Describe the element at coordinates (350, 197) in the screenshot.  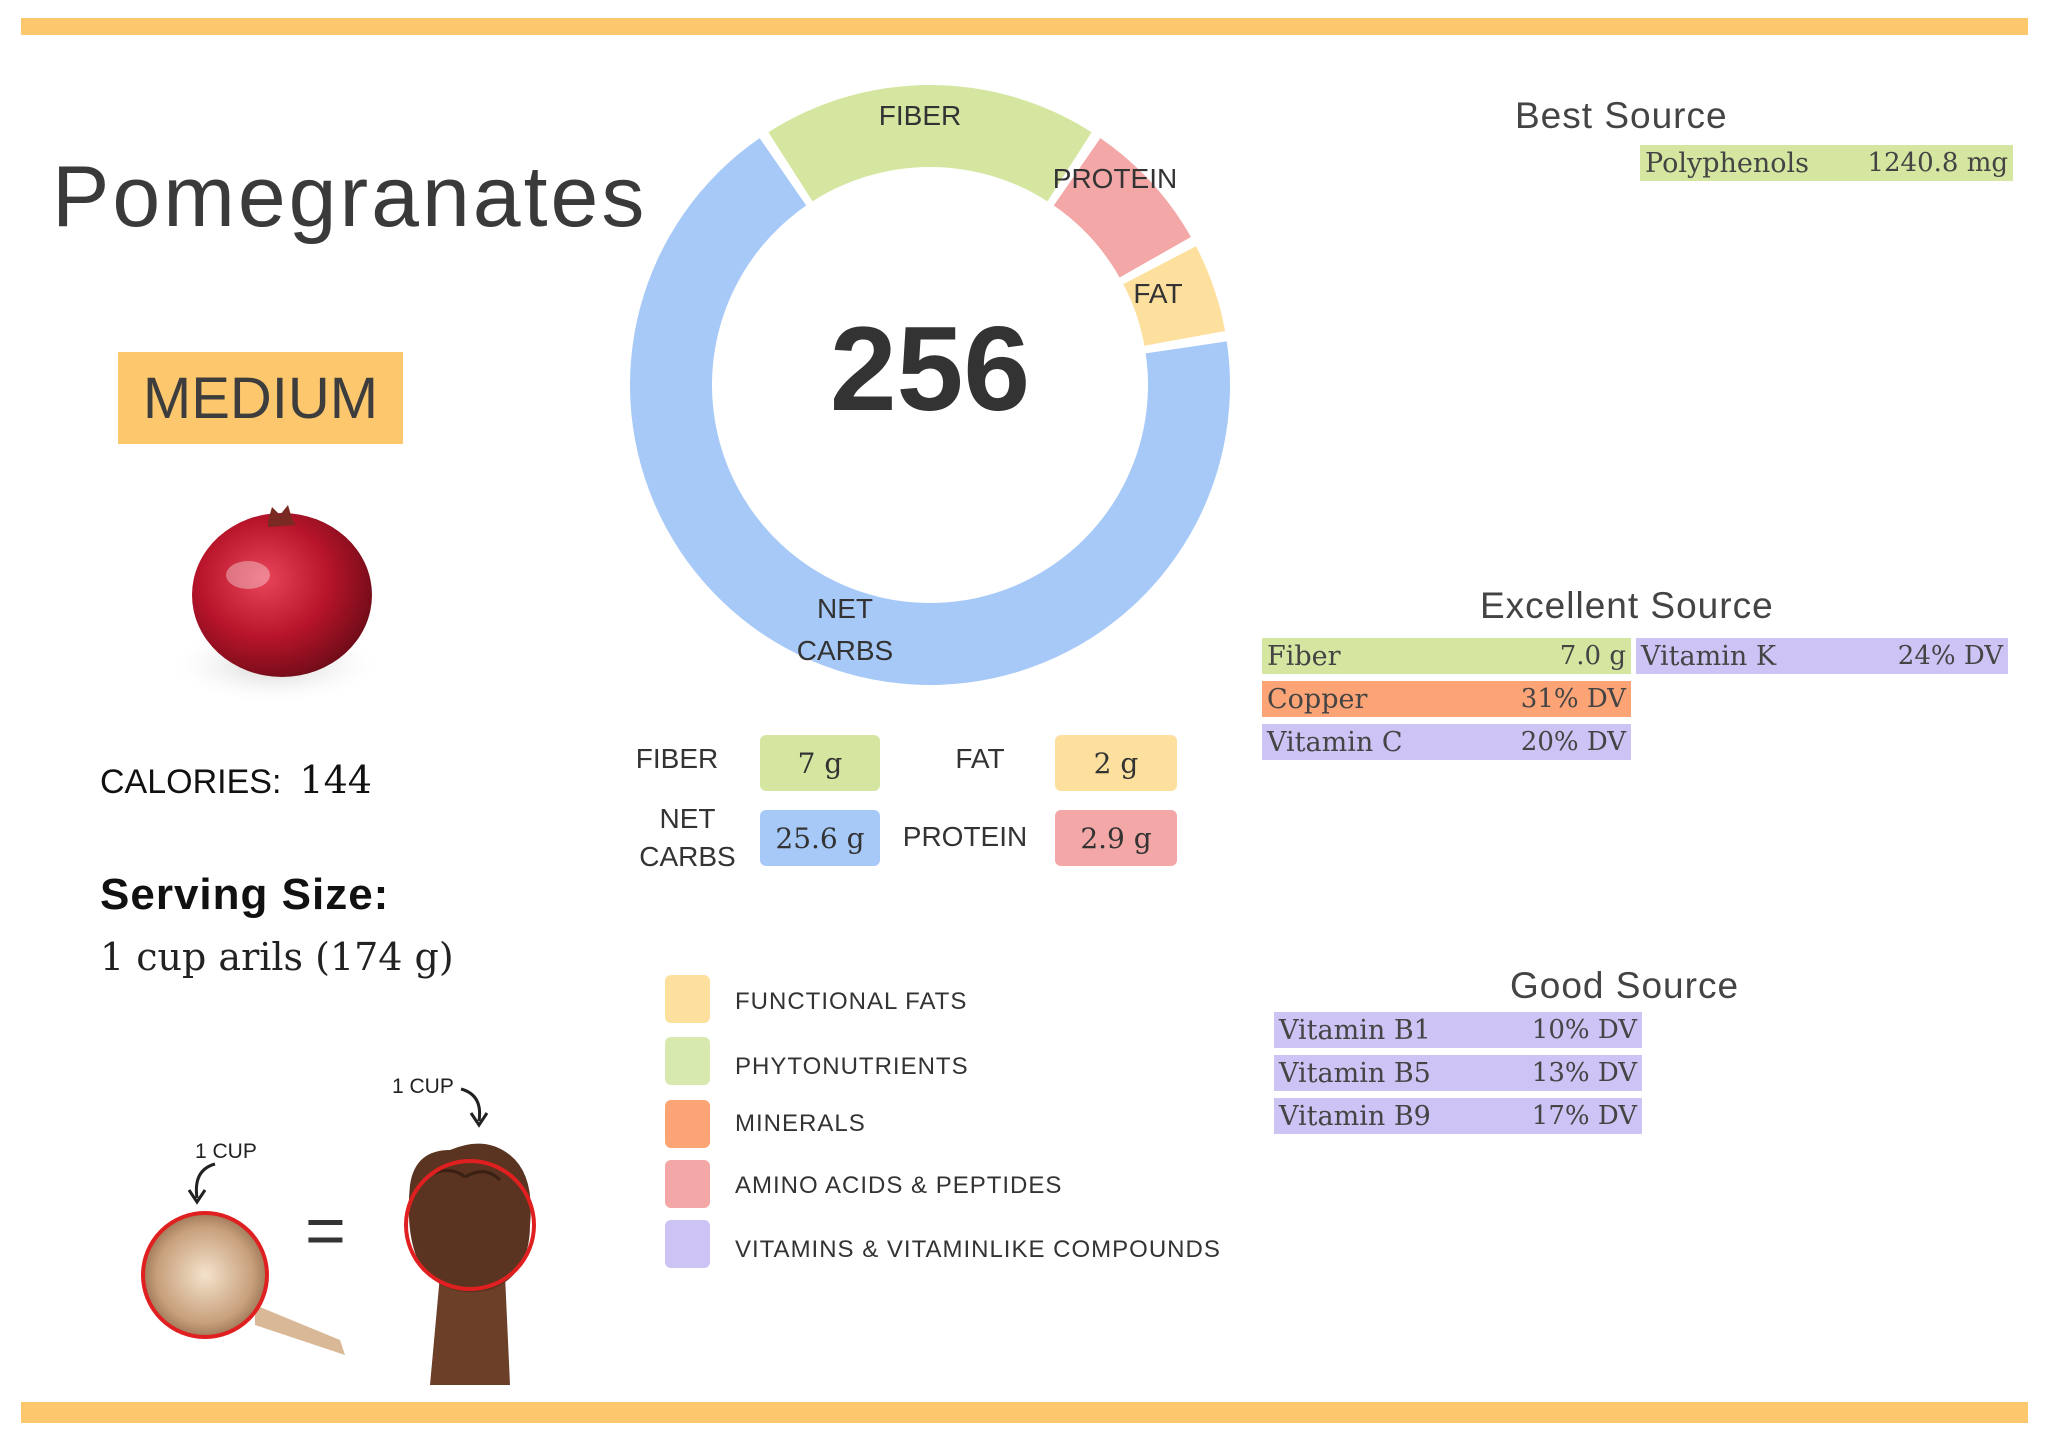
I see `page-title: Pomegranates` at that location.